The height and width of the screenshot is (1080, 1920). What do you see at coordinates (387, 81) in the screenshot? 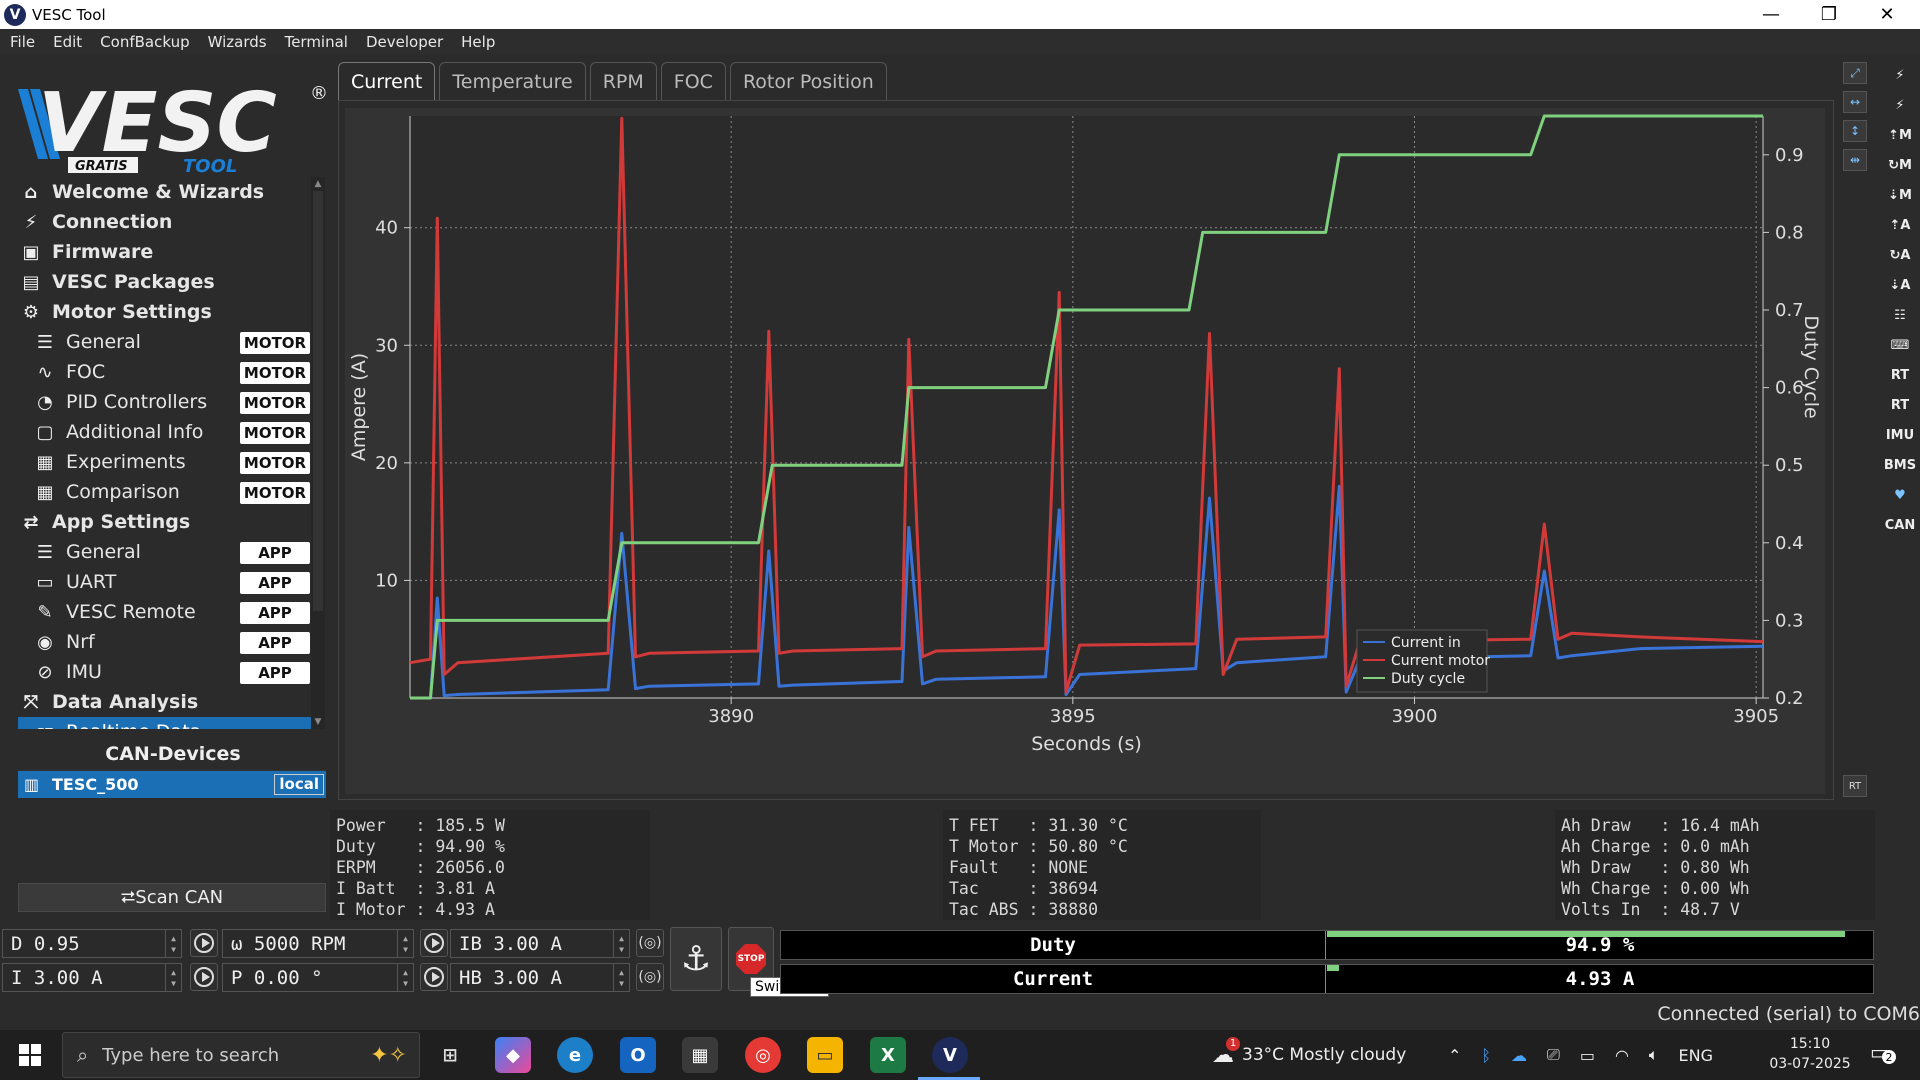
I see `tab-current: Current` at bounding box center [387, 81].